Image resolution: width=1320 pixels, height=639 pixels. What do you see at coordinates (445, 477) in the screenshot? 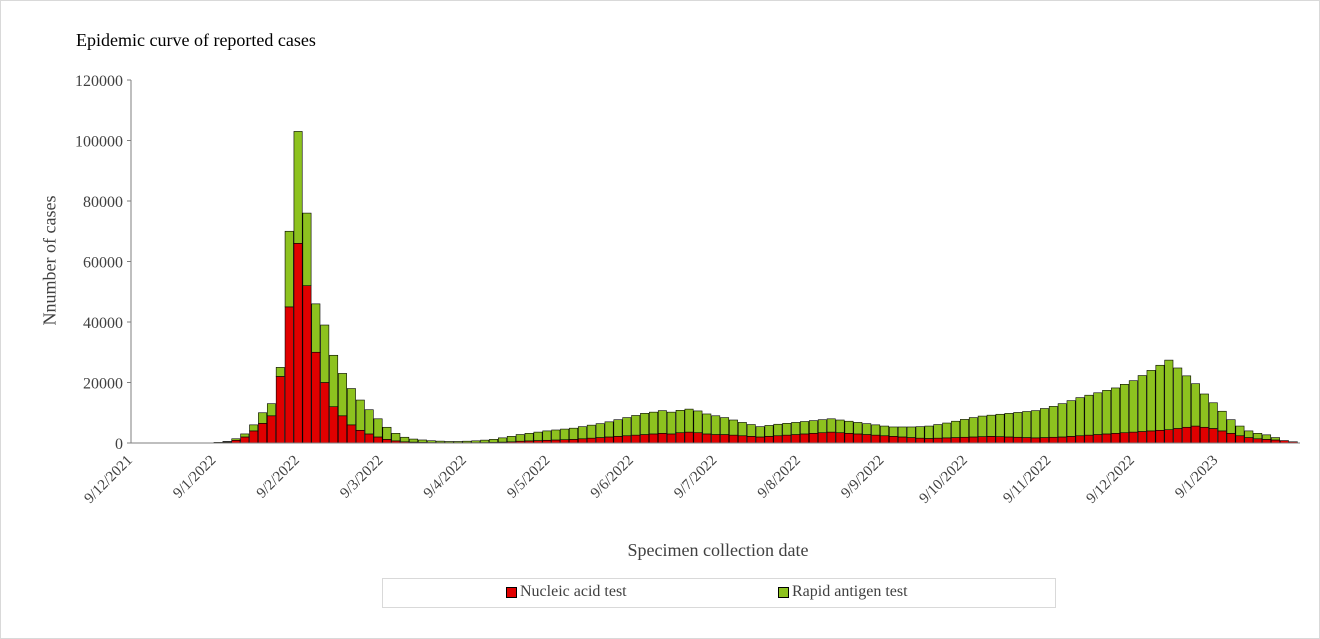
I see `x-tick-label: 9/4/2022` at bounding box center [445, 477].